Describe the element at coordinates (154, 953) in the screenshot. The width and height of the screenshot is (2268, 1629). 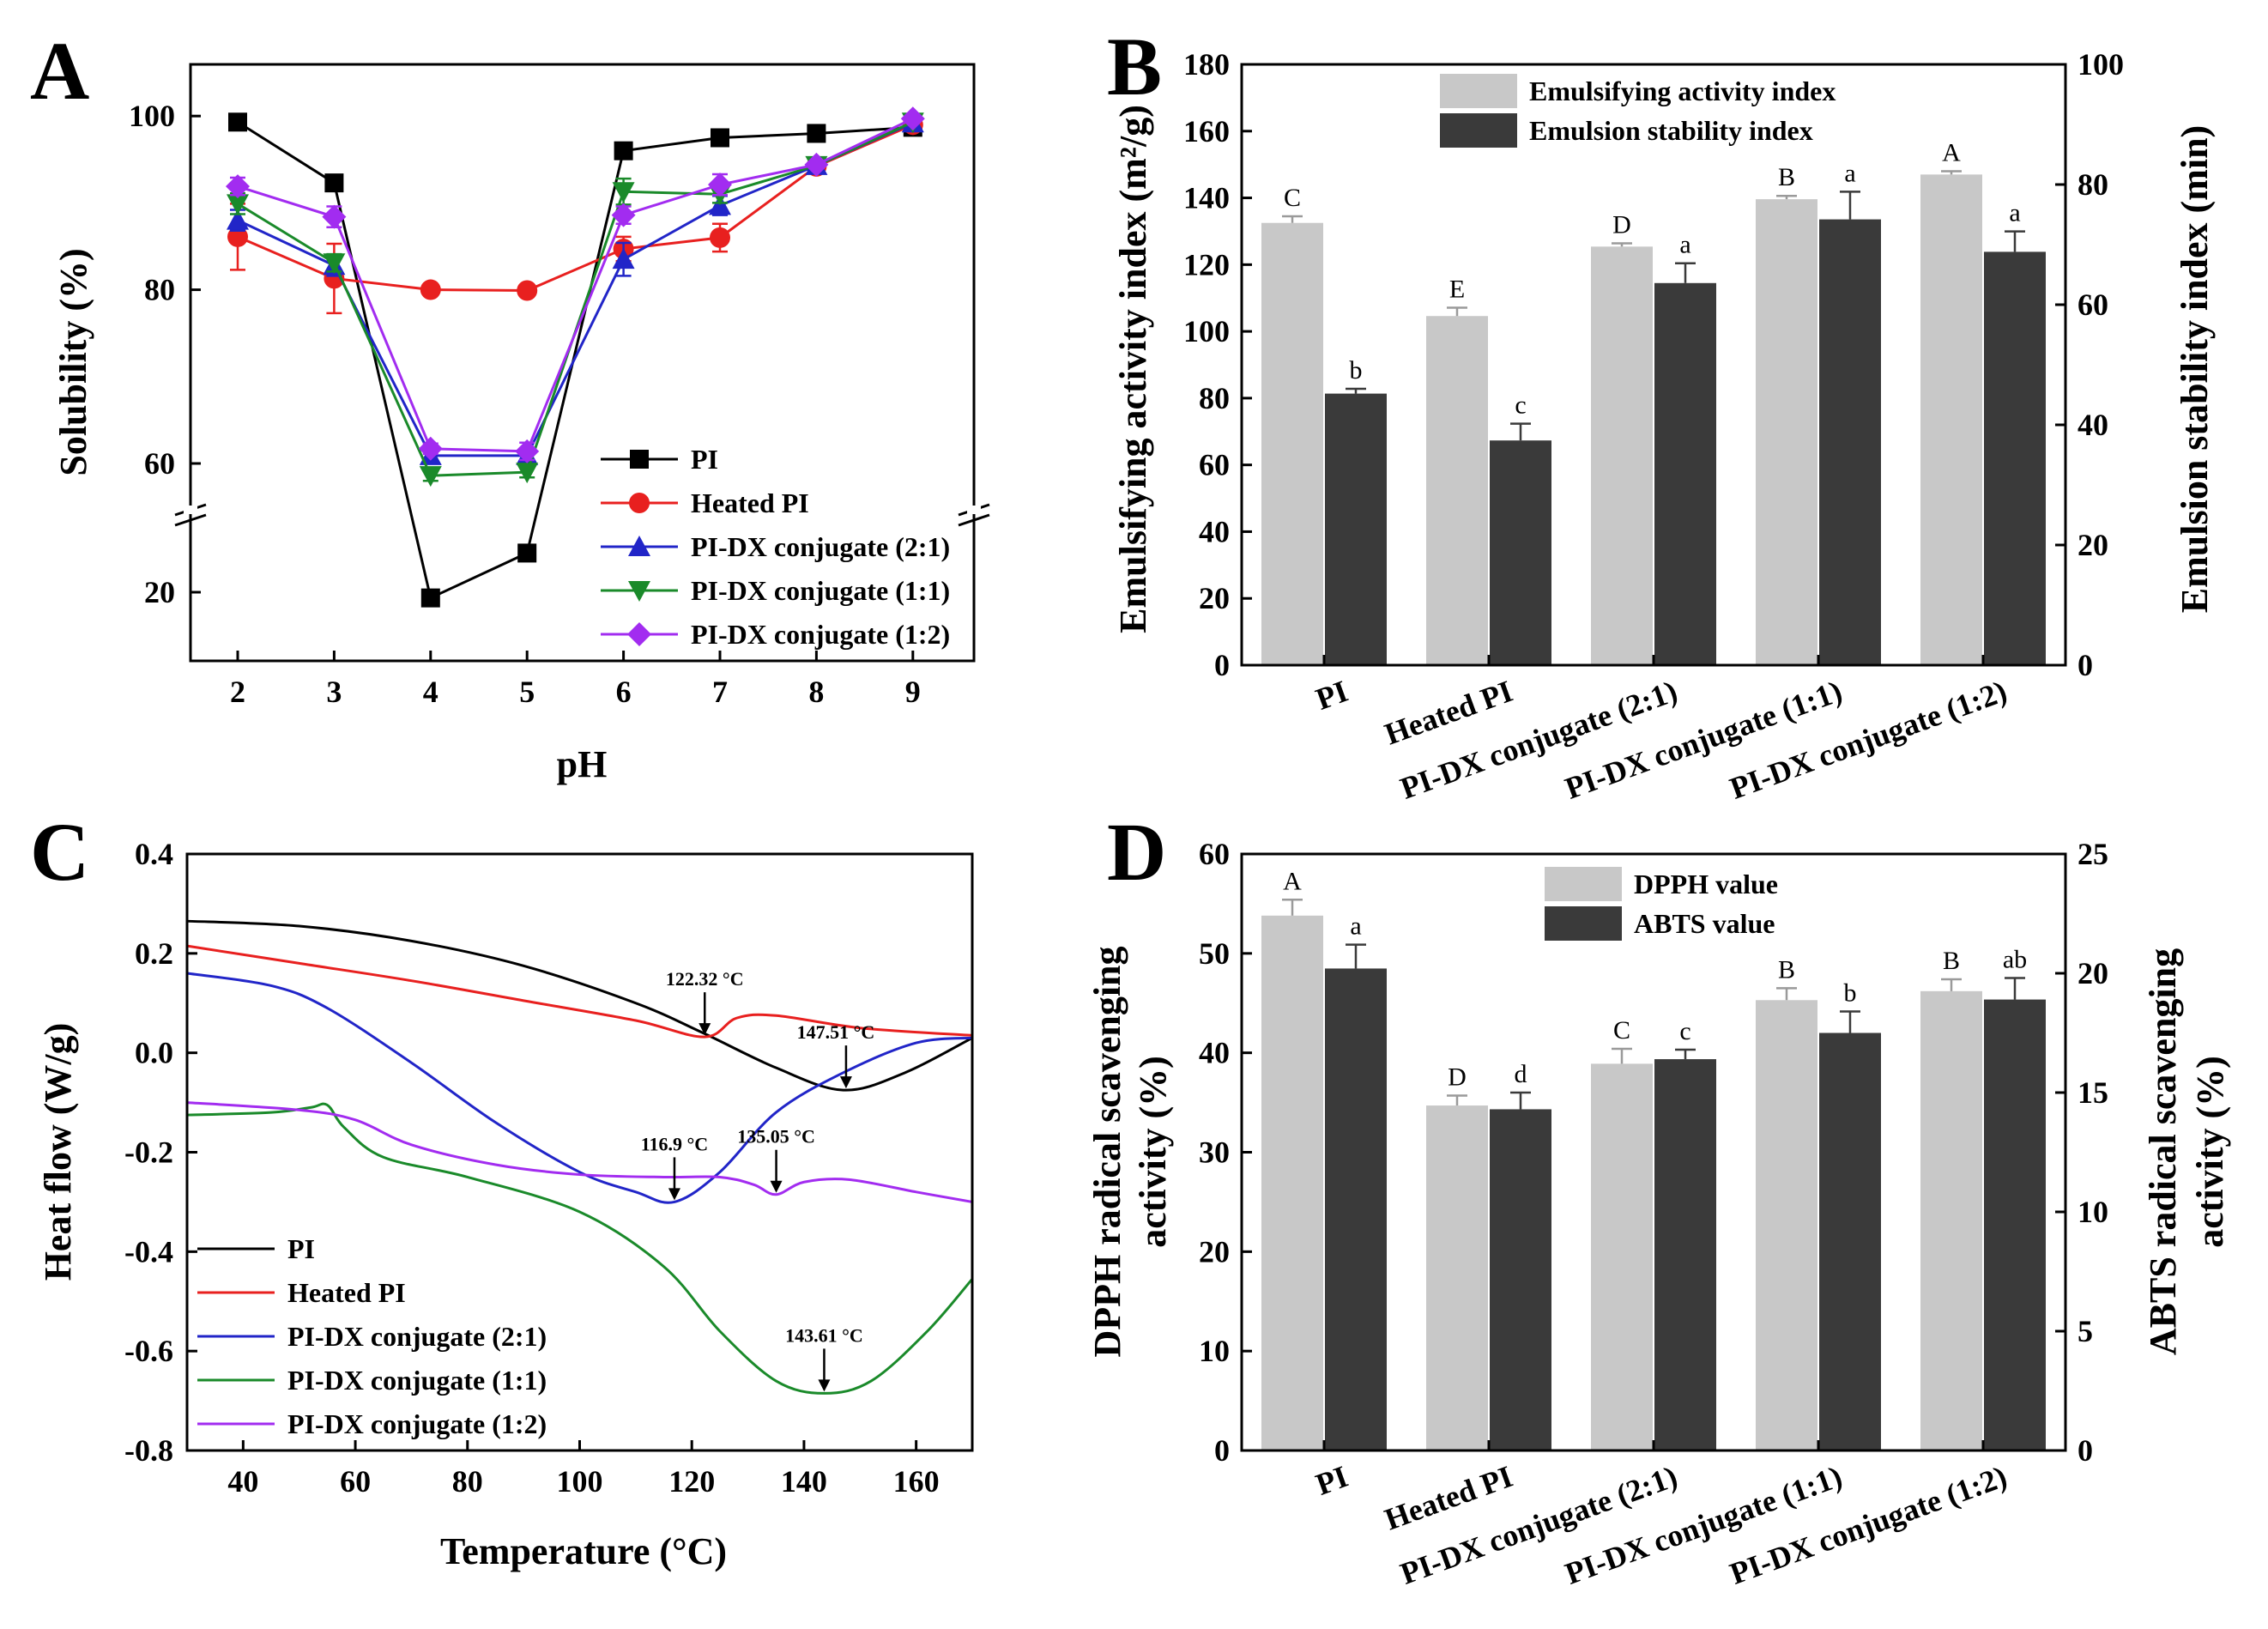
I see `panel-c-ytick-label: 0.2` at that location.